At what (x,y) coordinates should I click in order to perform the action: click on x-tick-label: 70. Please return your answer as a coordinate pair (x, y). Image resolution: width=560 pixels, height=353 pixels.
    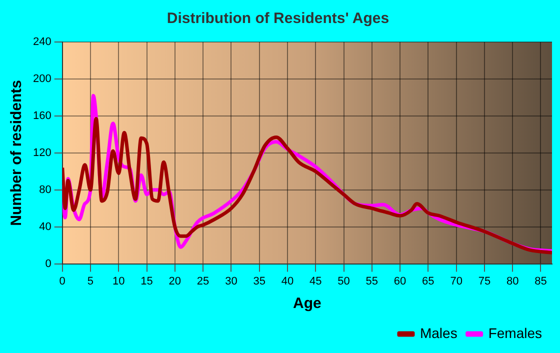
    Looking at the image, I should click on (456, 281).